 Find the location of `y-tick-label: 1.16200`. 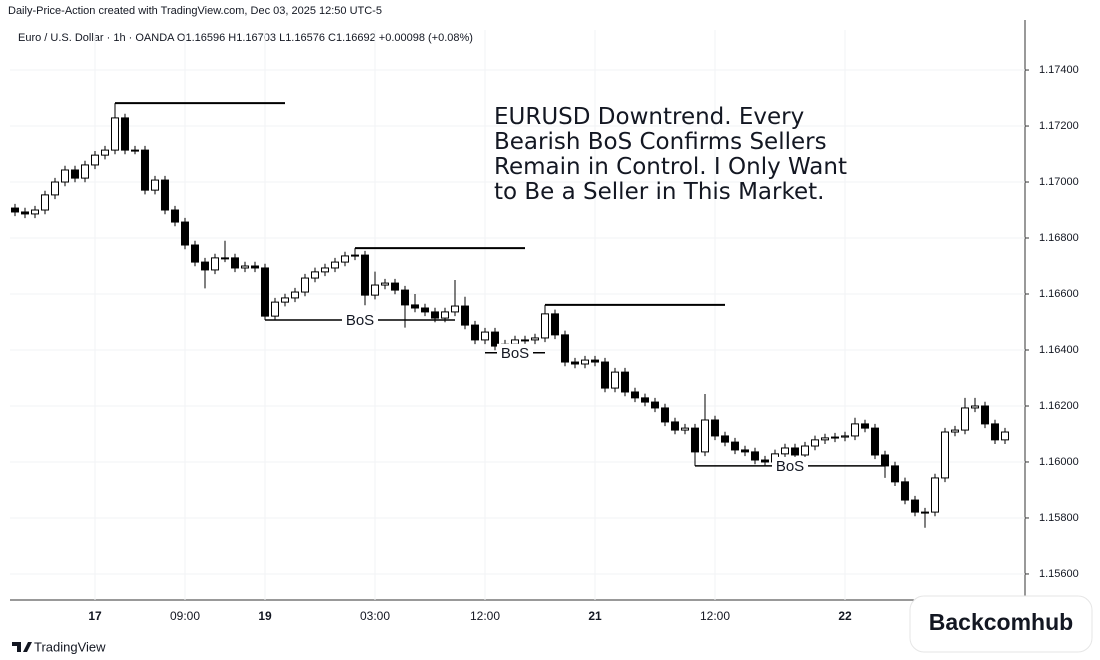

y-tick-label: 1.16200 is located at coordinates (1059, 406).